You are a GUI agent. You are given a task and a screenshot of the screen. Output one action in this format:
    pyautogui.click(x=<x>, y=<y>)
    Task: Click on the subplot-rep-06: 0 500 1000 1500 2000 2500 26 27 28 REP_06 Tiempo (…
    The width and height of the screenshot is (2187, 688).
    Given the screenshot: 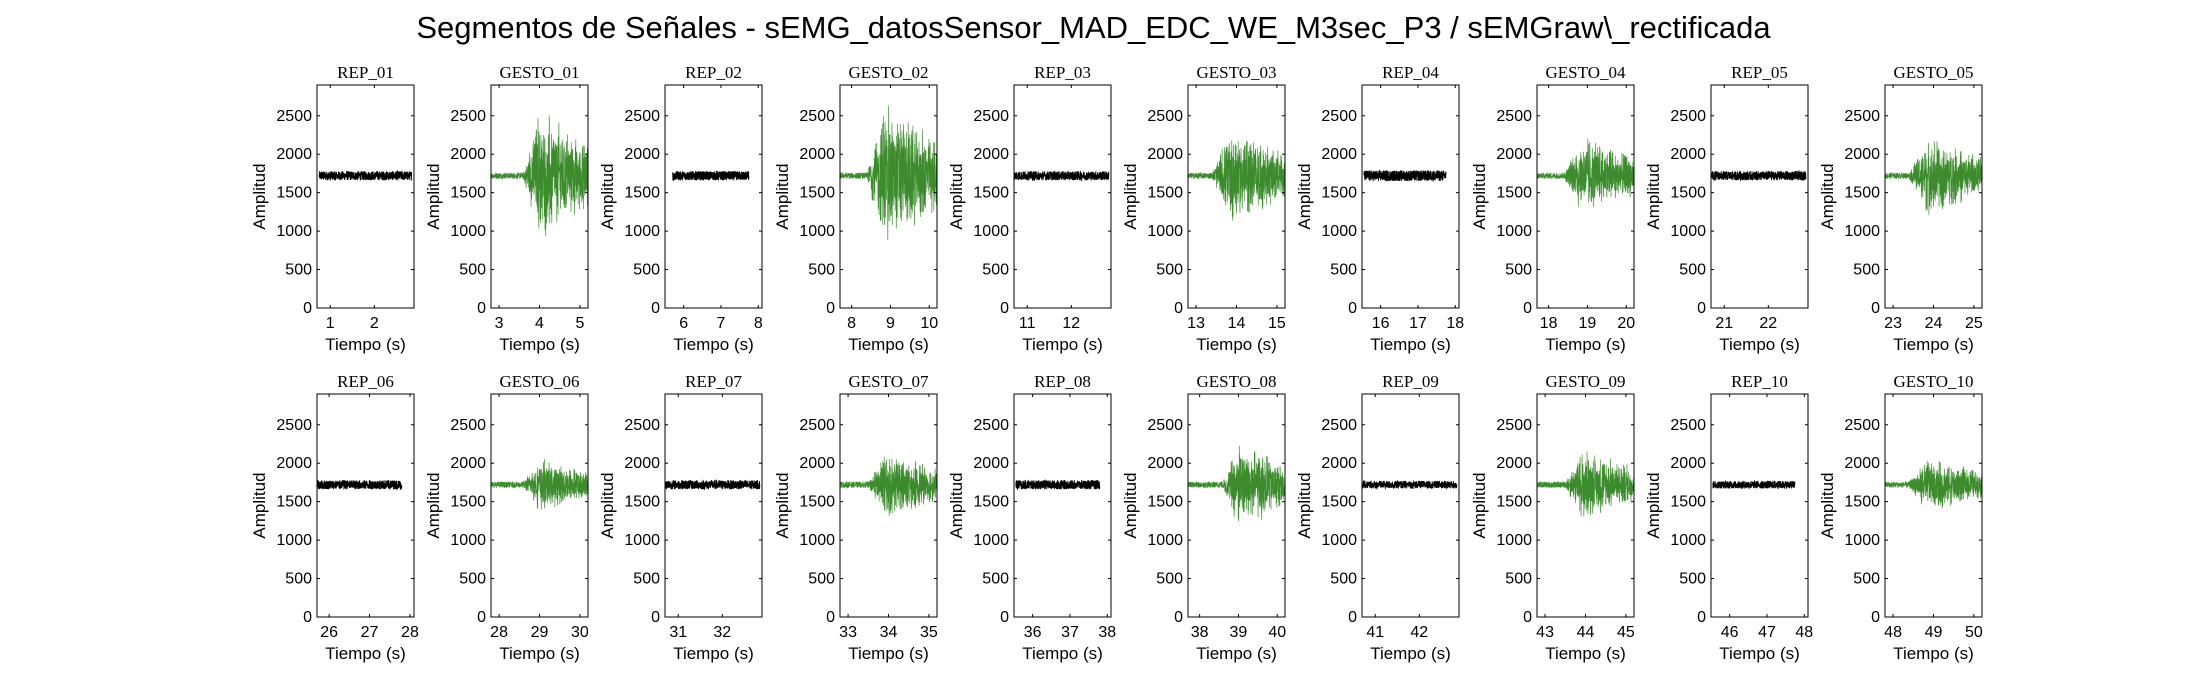 What is the action you would take?
    pyautogui.click(x=334, y=517)
    